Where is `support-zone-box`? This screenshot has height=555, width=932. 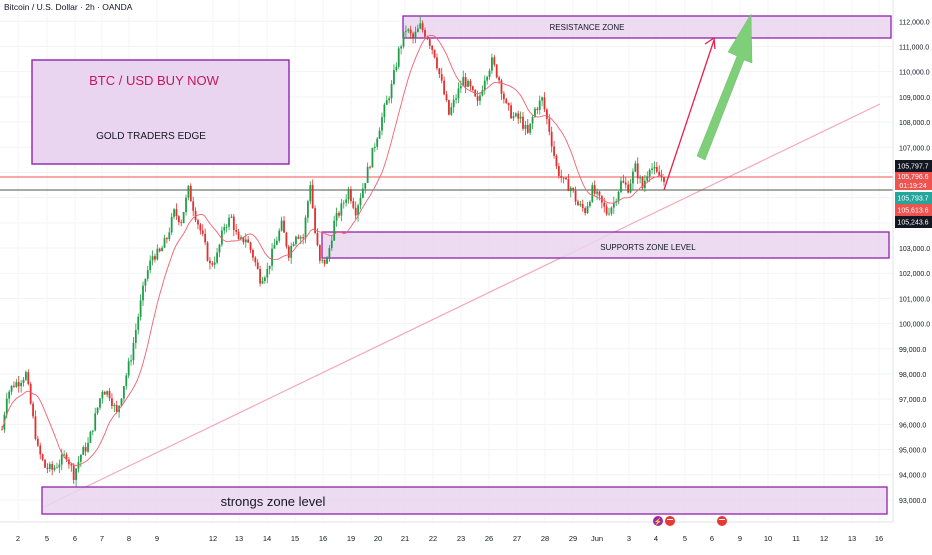 support-zone-box is located at coordinates (605, 245).